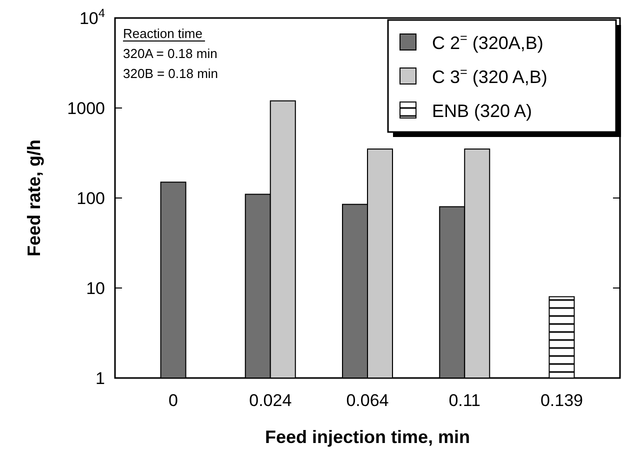  Describe the element at coordinates (367, 400) in the screenshot. I see `x-tick-label: 0.064` at that location.